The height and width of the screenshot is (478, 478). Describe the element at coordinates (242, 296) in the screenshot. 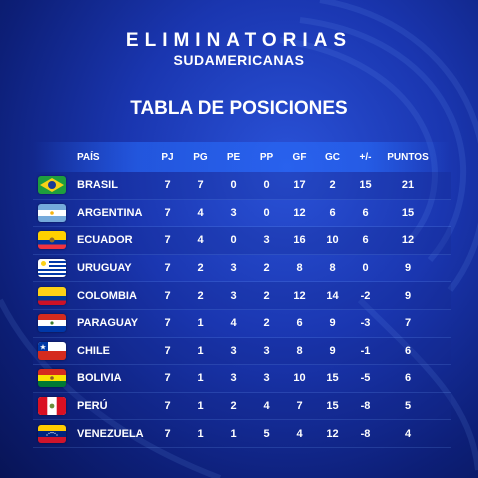

I see `table-row: COLOMBIA 7 2 3 2 12 14 -2 9` at that location.